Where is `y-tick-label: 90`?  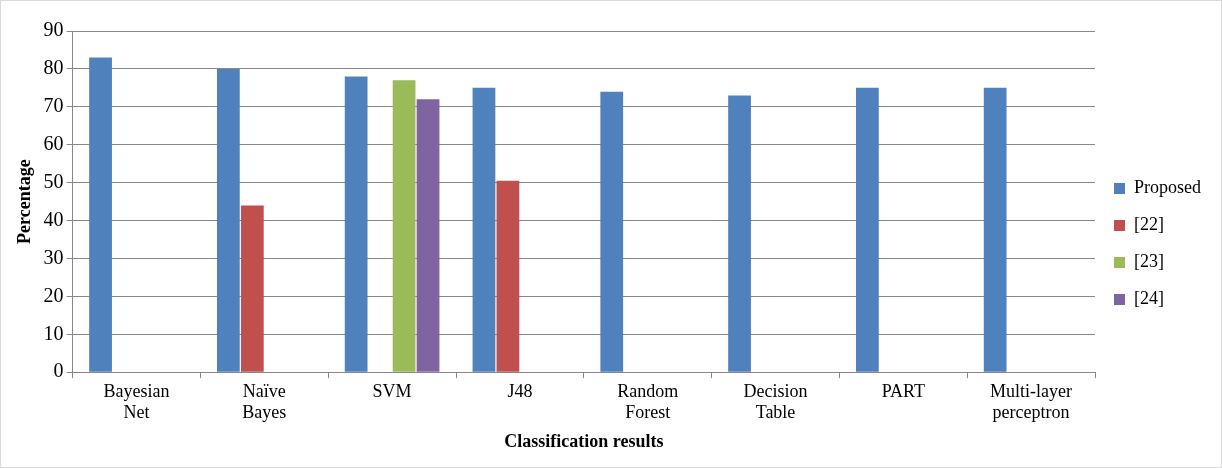
y-tick-label: 90 is located at coordinates (53, 29).